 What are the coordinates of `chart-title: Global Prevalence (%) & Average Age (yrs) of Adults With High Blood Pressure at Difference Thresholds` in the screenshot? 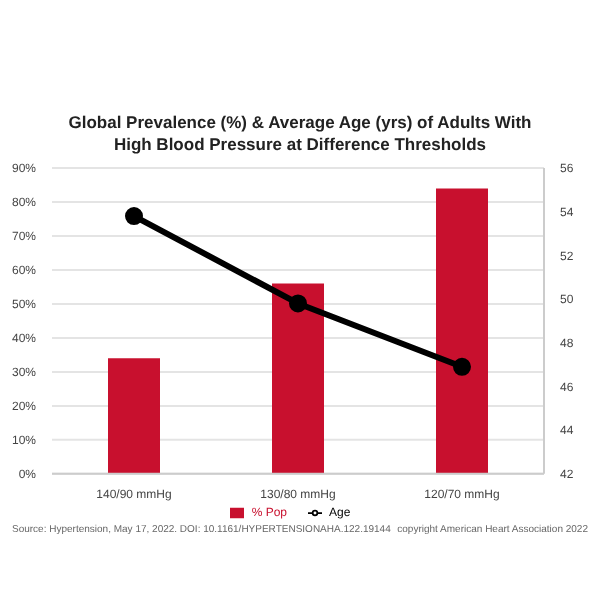 It's located at (300, 134).